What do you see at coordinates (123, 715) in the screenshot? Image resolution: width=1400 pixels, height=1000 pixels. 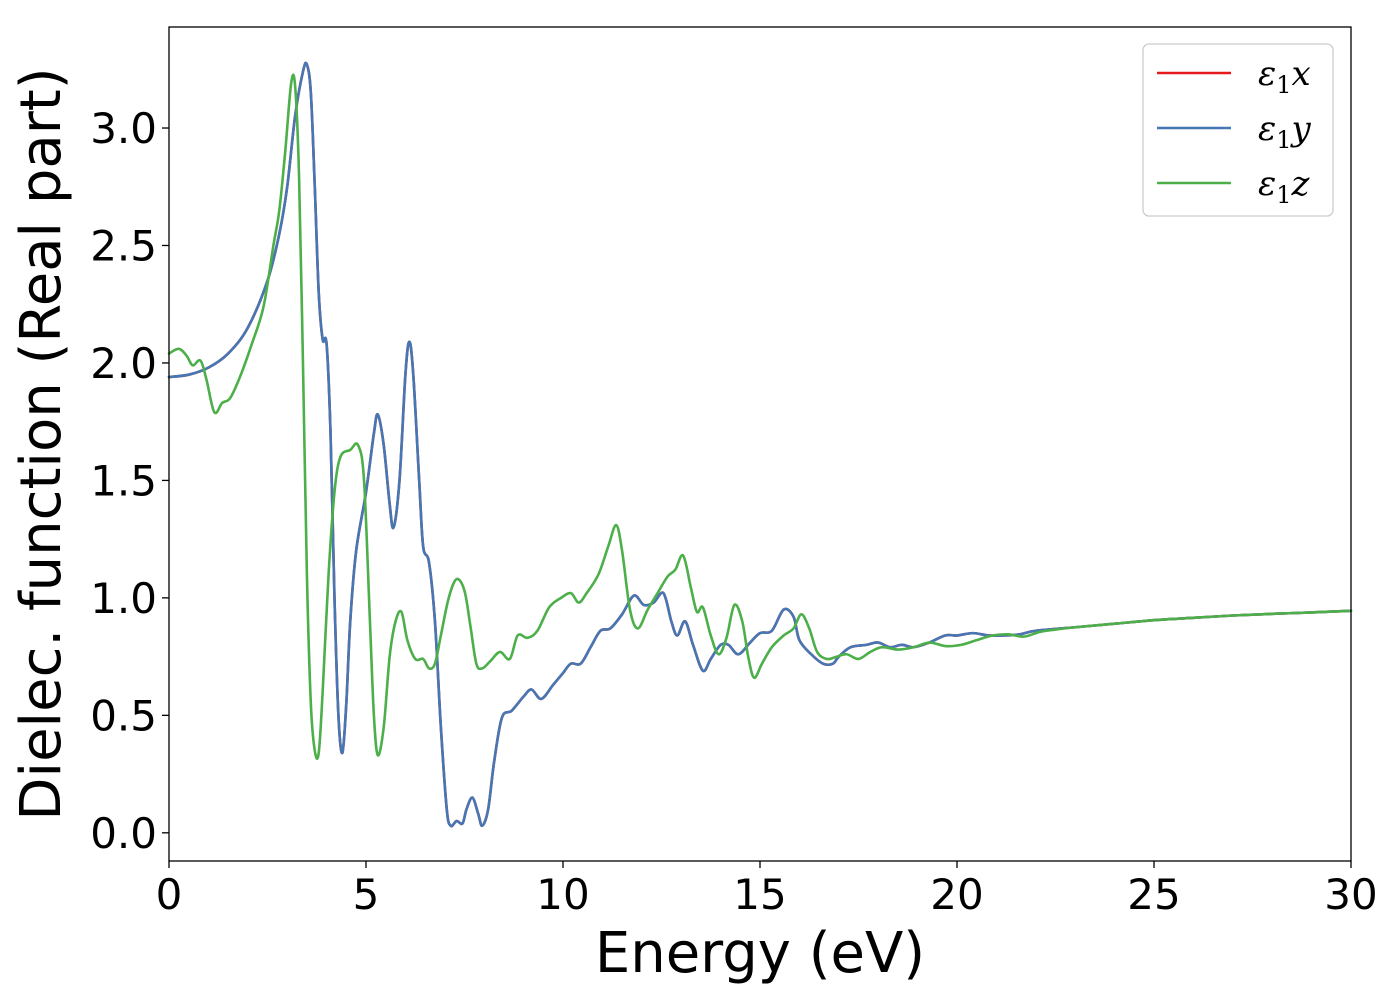 I see `y-tick-label: 0.5` at bounding box center [123, 715].